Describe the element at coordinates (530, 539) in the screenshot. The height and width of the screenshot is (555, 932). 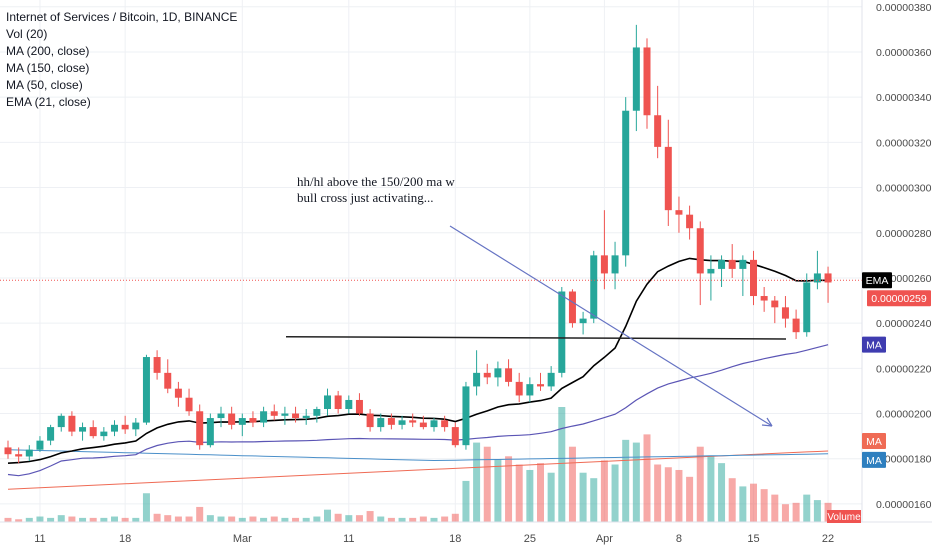
I see `x-tick-label: 25` at that location.